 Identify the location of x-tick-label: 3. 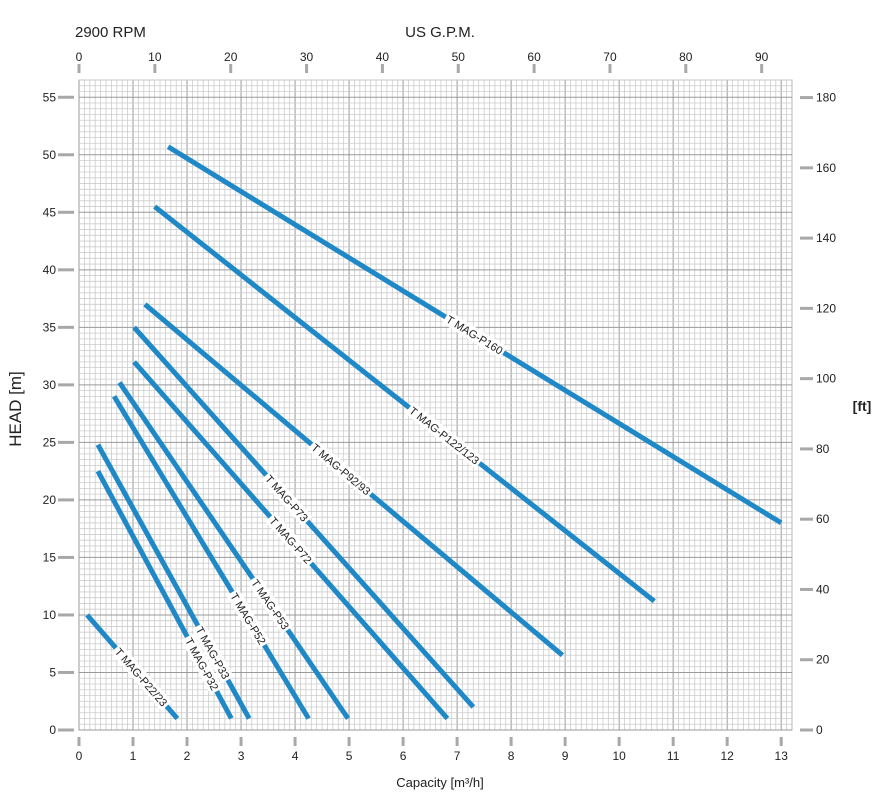
(241, 756).